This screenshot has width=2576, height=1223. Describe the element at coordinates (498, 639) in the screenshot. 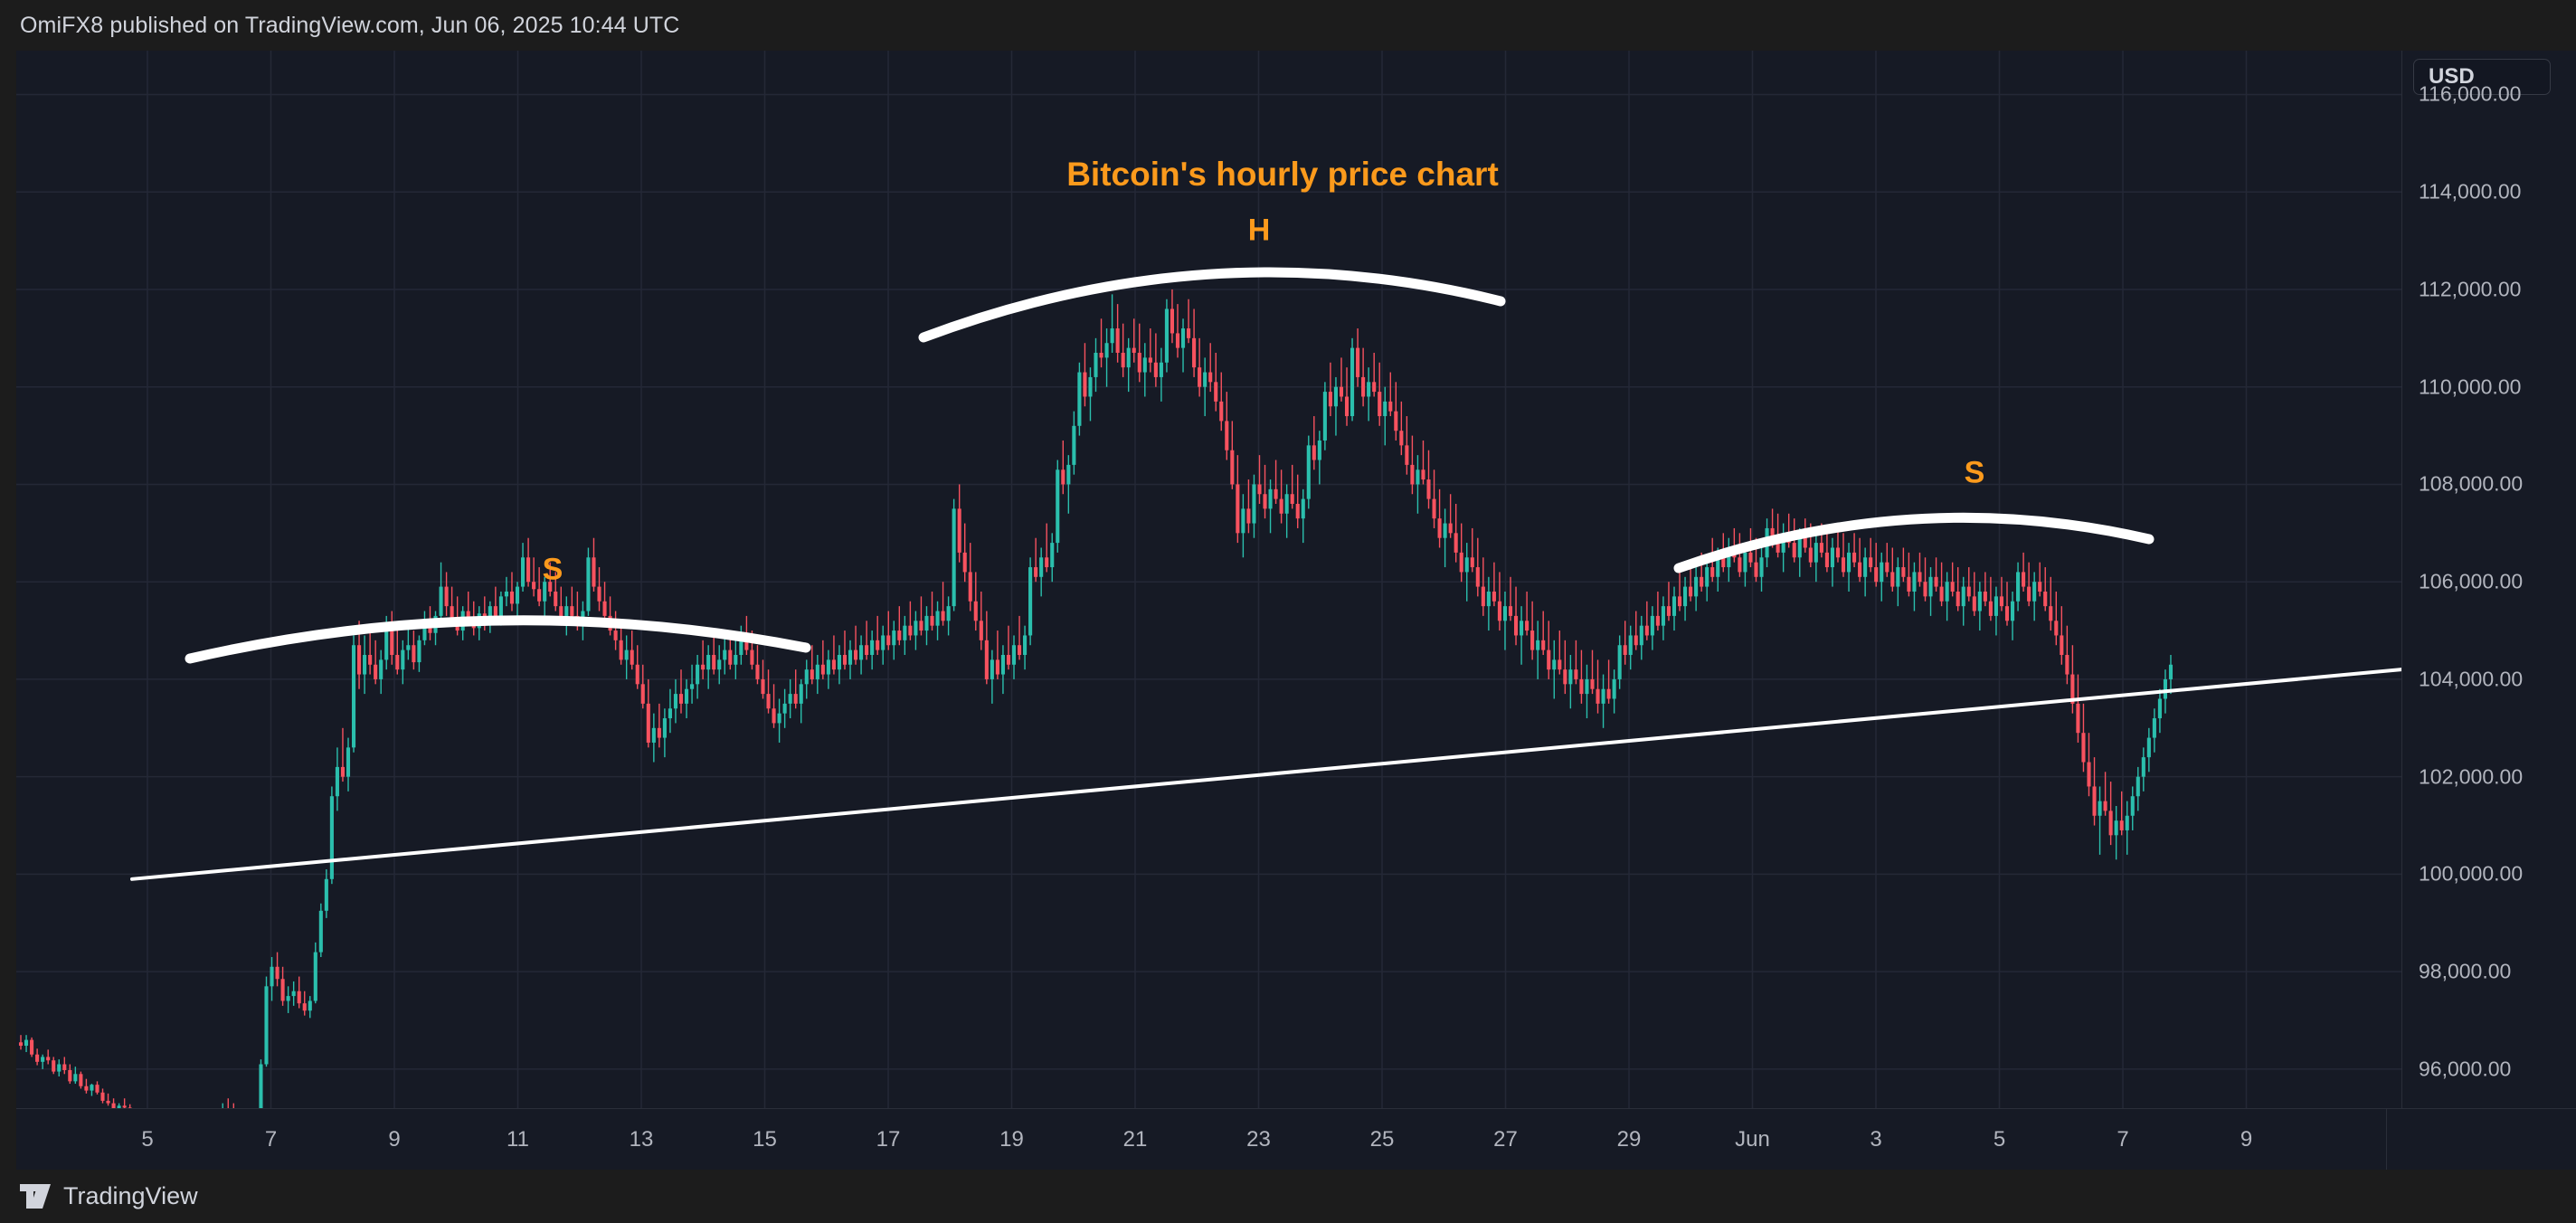

I see `left-shoulder-arc` at that location.